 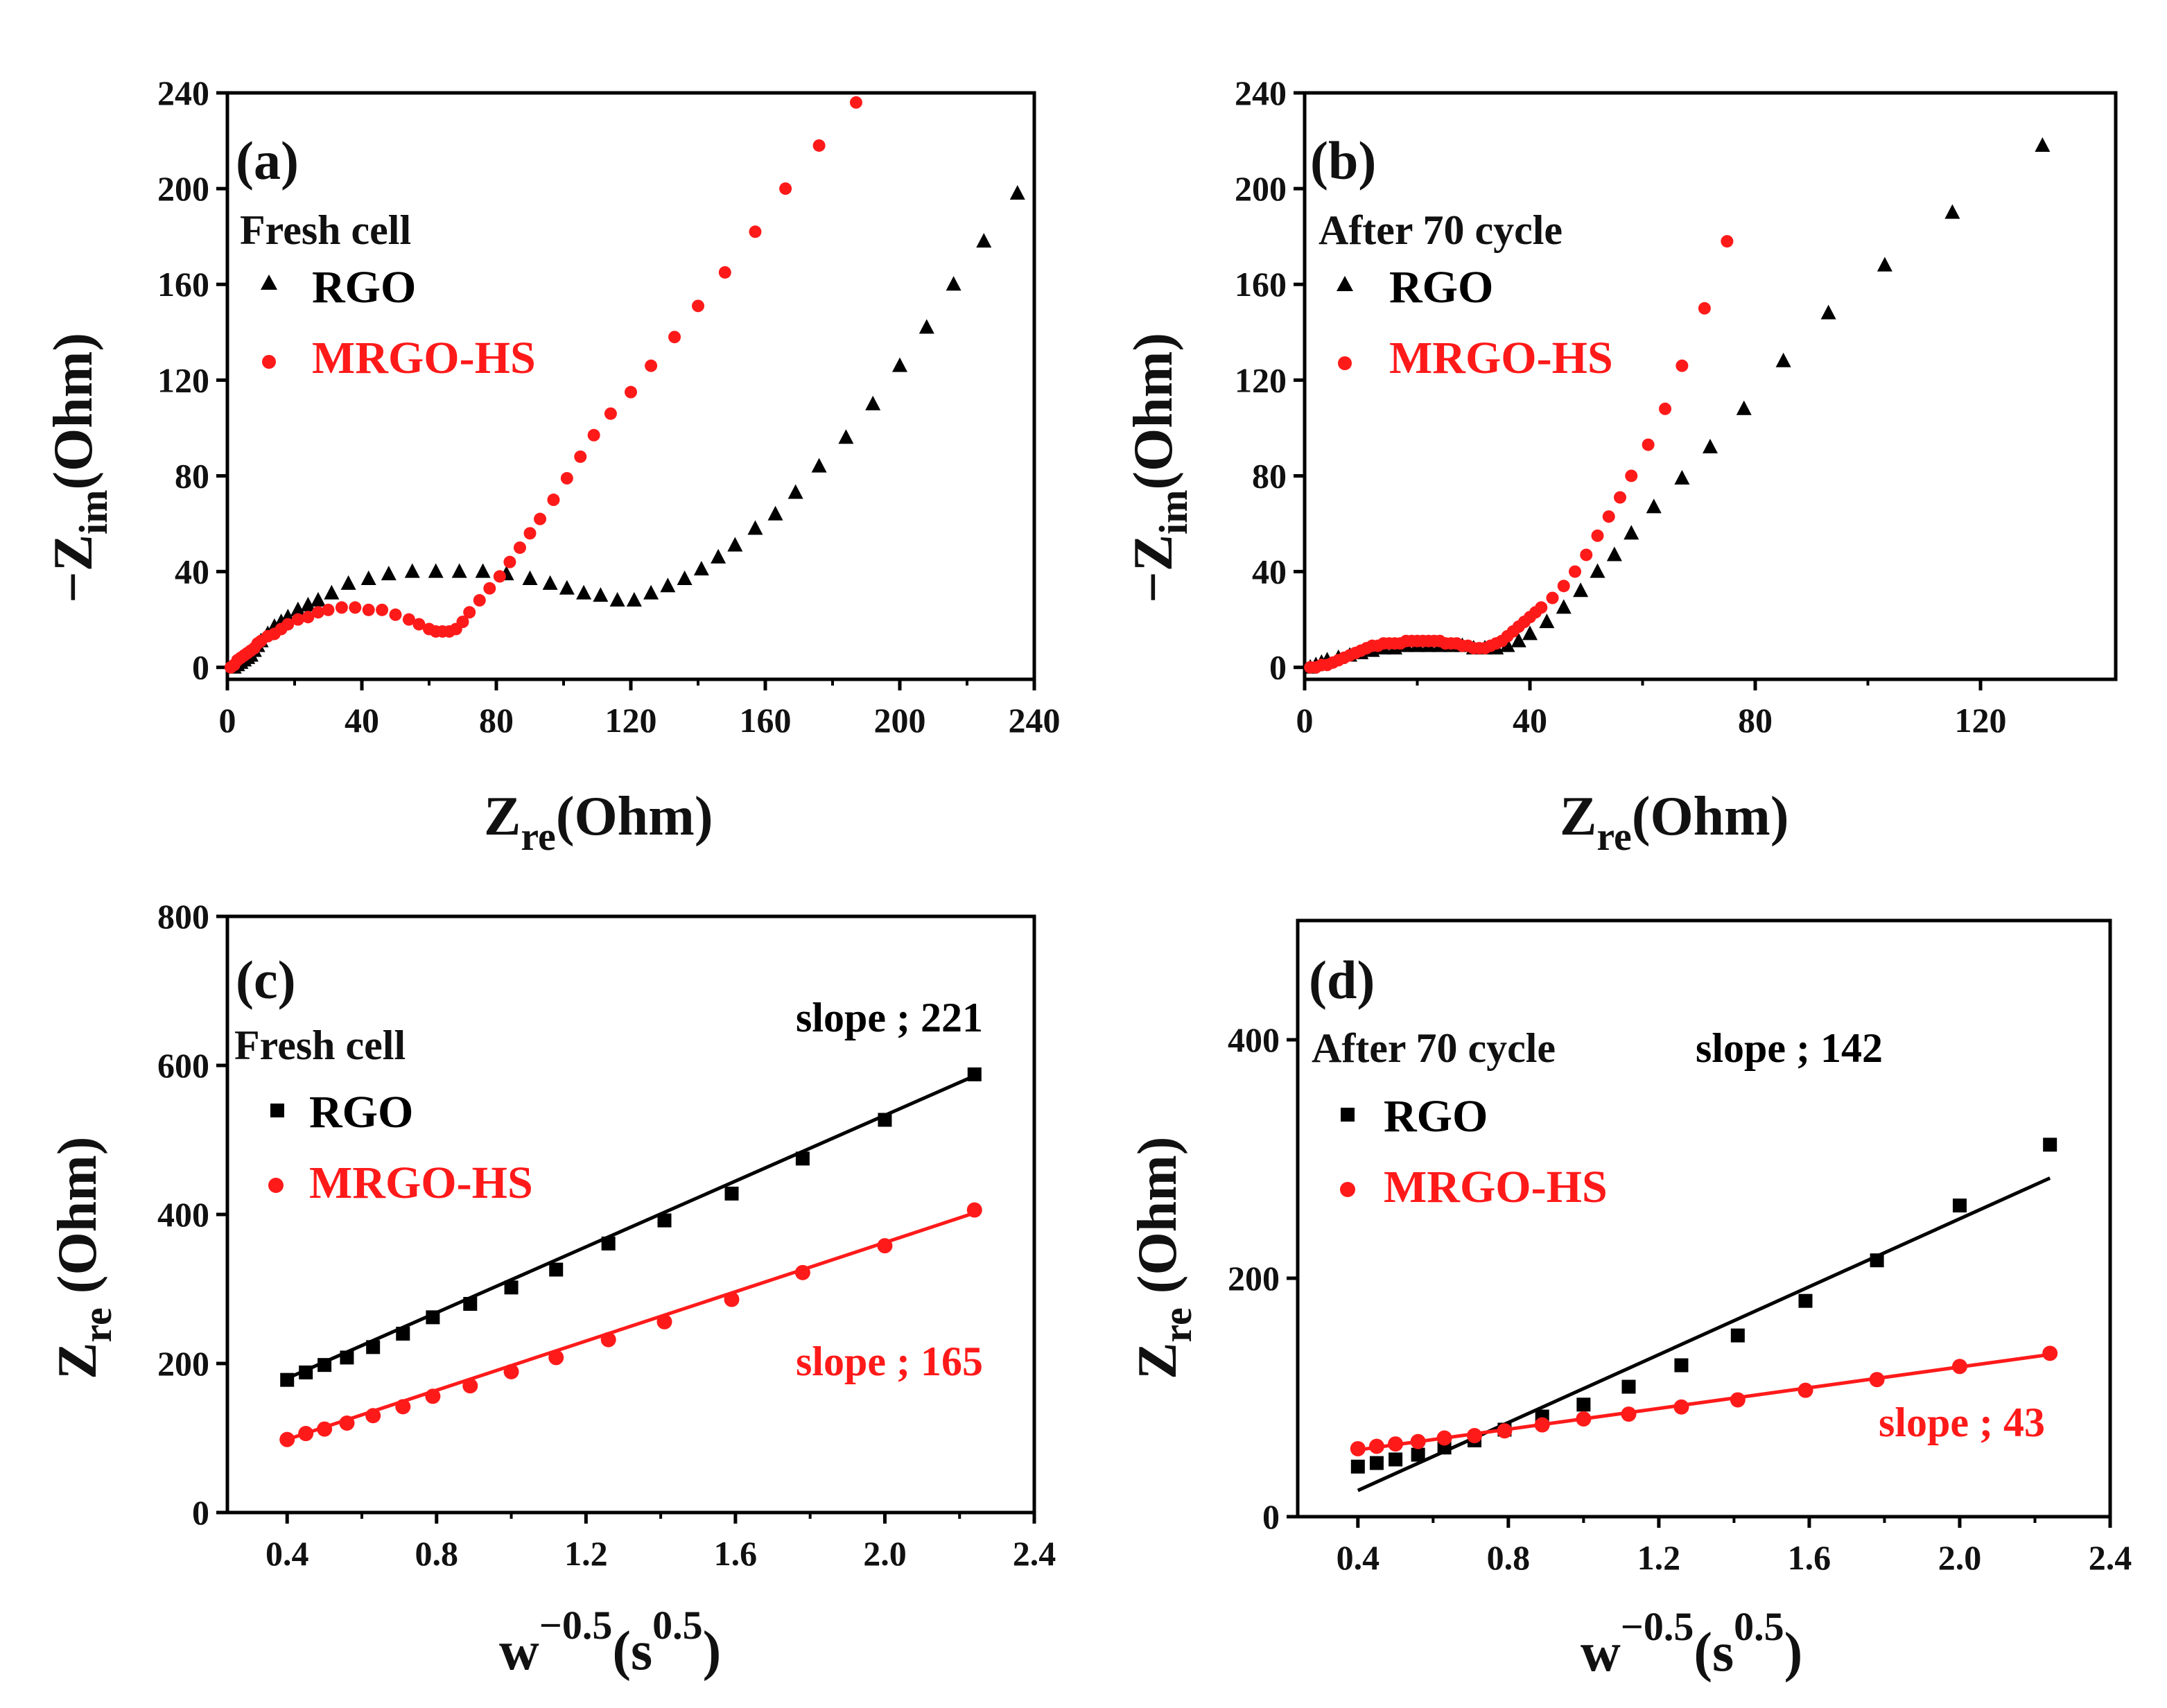 What do you see at coordinates (1674, 823) in the screenshot?
I see `panel-b-x-title: Zre(Ohm)` at bounding box center [1674, 823].